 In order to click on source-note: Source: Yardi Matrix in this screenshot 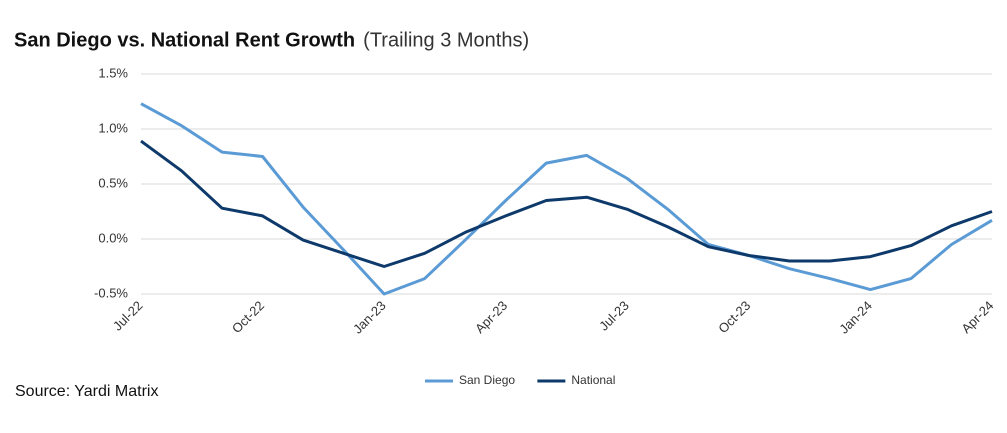, I will do `click(86, 391)`.